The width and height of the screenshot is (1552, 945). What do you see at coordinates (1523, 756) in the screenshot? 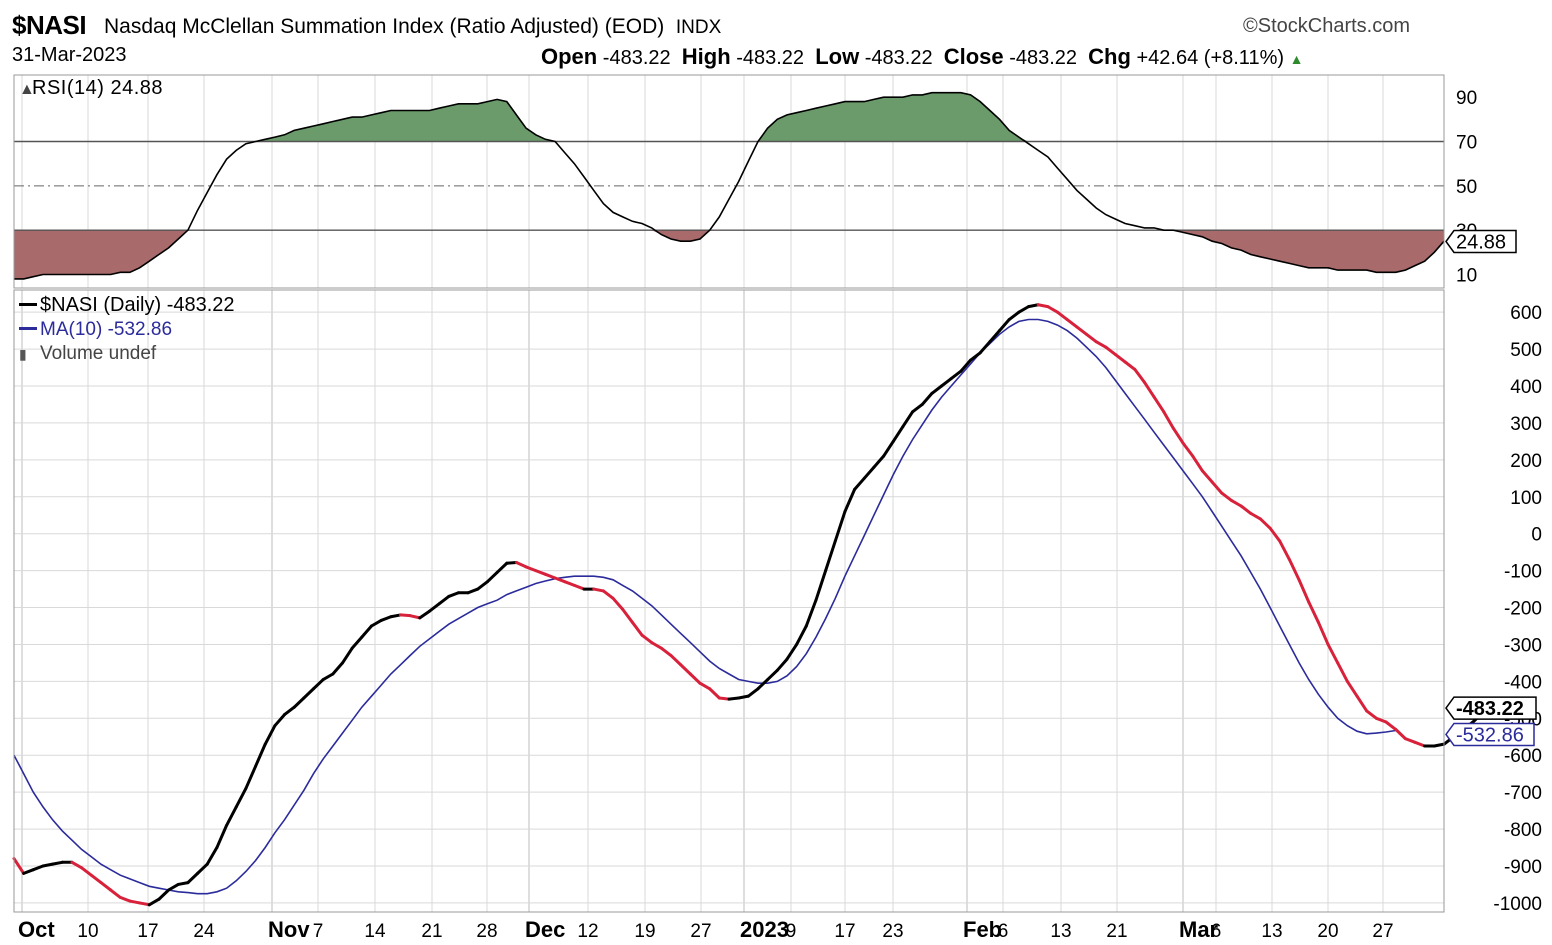
I see `price-y-tick-label: -600` at bounding box center [1523, 756].